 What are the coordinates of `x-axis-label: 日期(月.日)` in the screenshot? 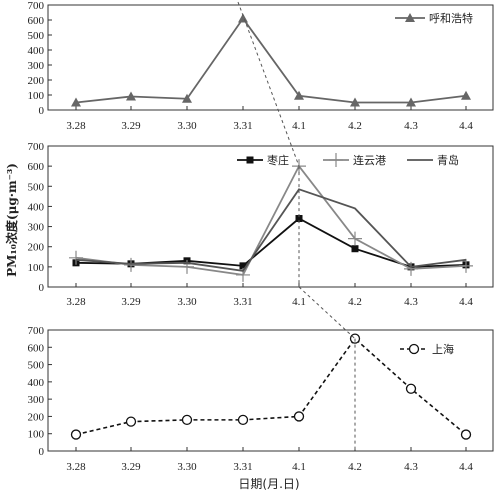 It's located at (268, 484).